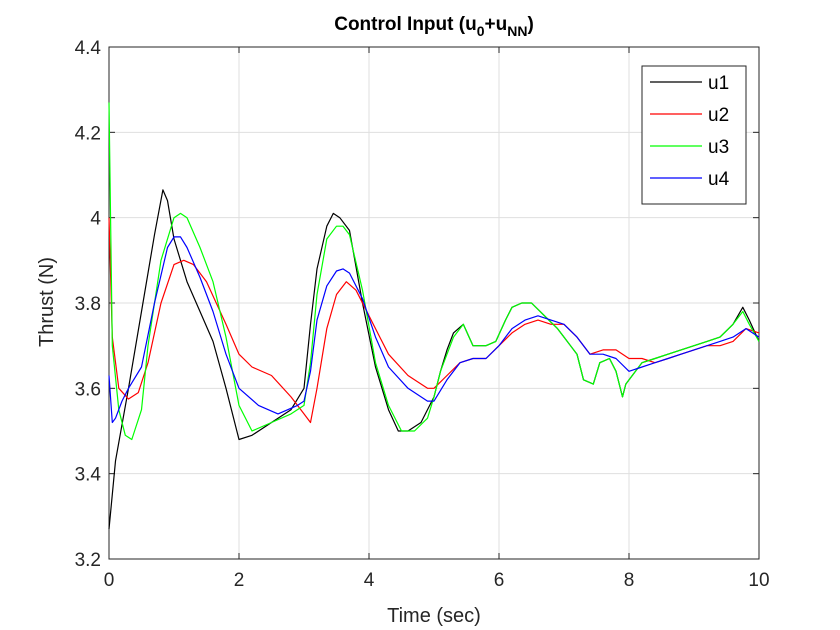 The height and width of the screenshot is (630, 840). I want to click on title-main: Control Input (u, so click(405, 24).